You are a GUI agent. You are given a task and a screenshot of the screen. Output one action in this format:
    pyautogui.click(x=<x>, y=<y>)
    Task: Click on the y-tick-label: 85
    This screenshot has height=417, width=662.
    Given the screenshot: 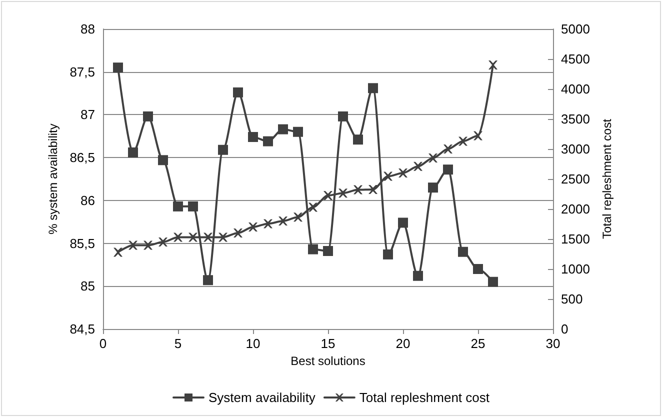 What is the action you would take?
    pyautogui.click(x=87, y=286)
    